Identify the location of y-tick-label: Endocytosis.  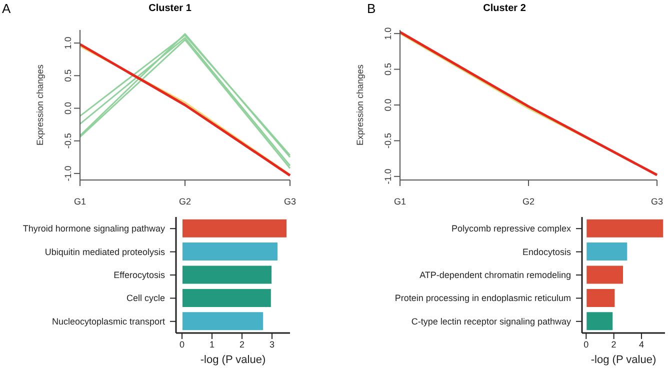
(547, 251).